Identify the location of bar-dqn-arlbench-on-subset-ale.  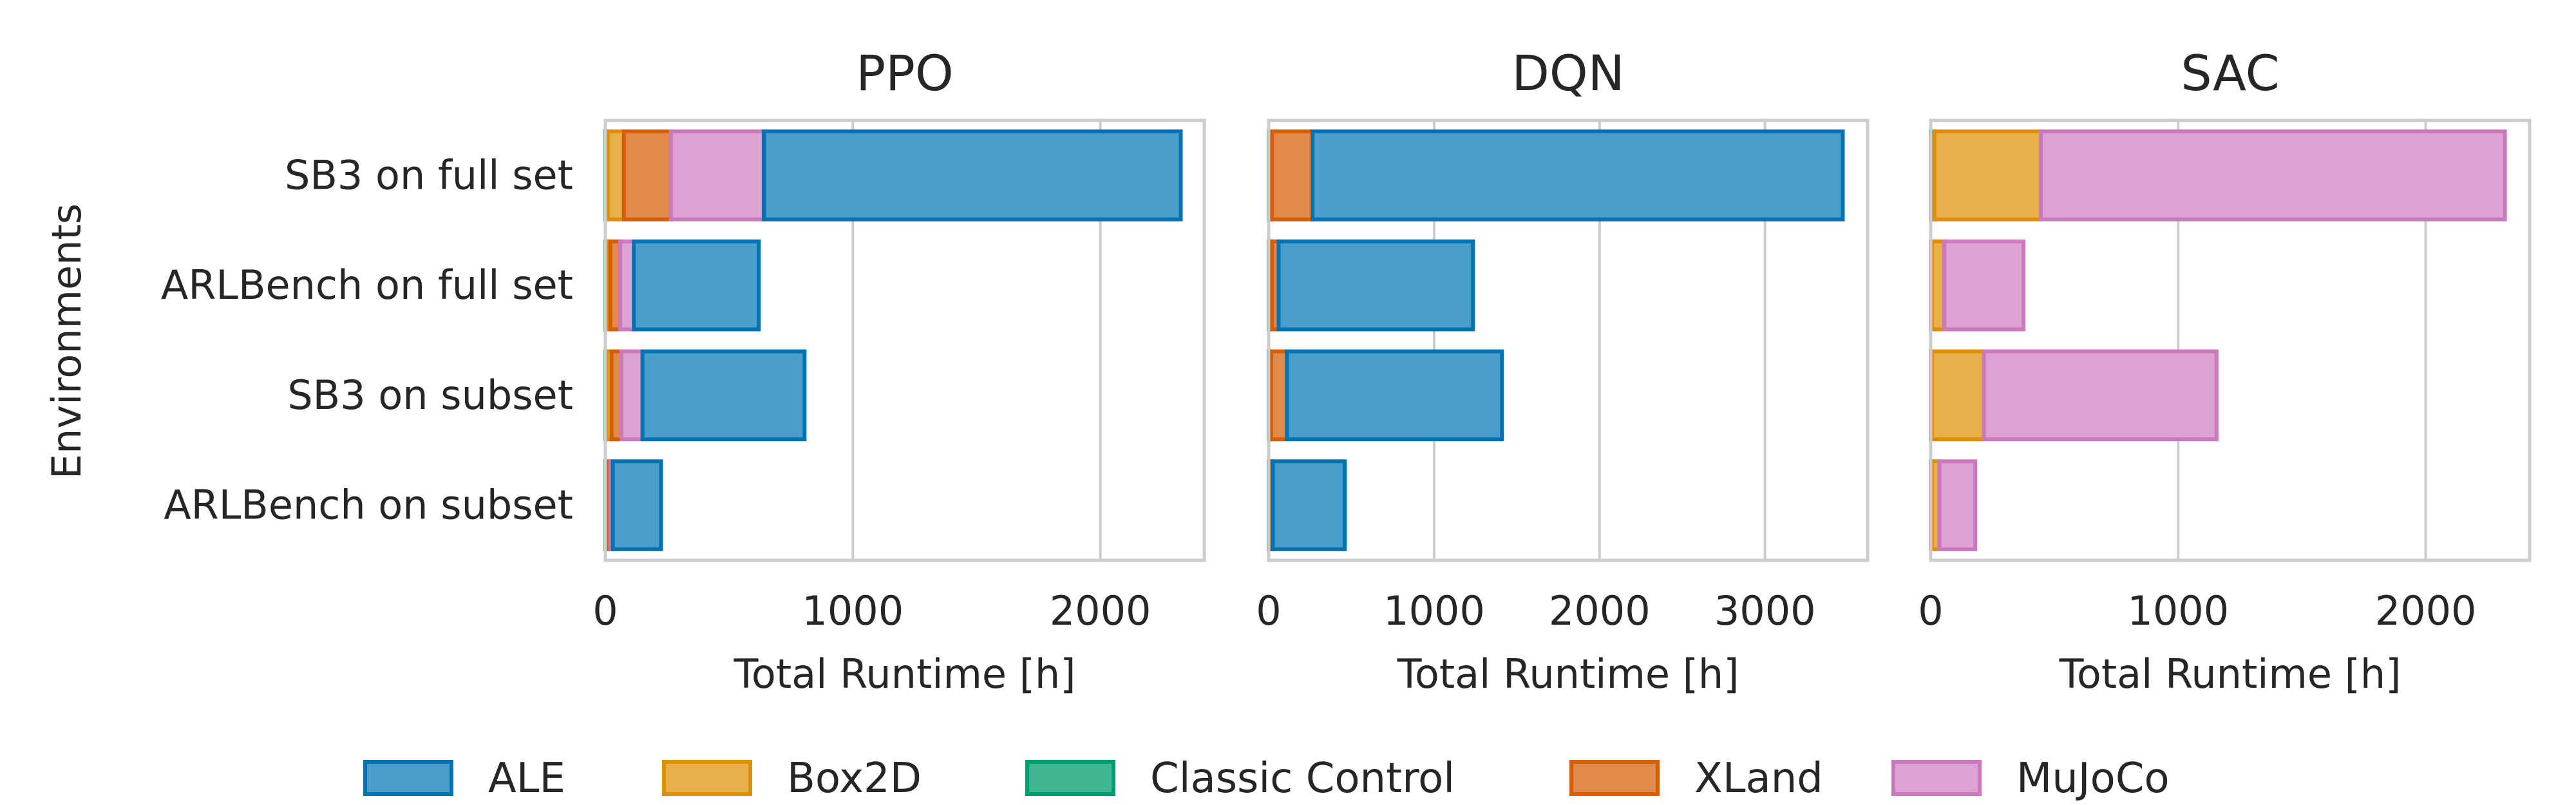
(1309, 505).